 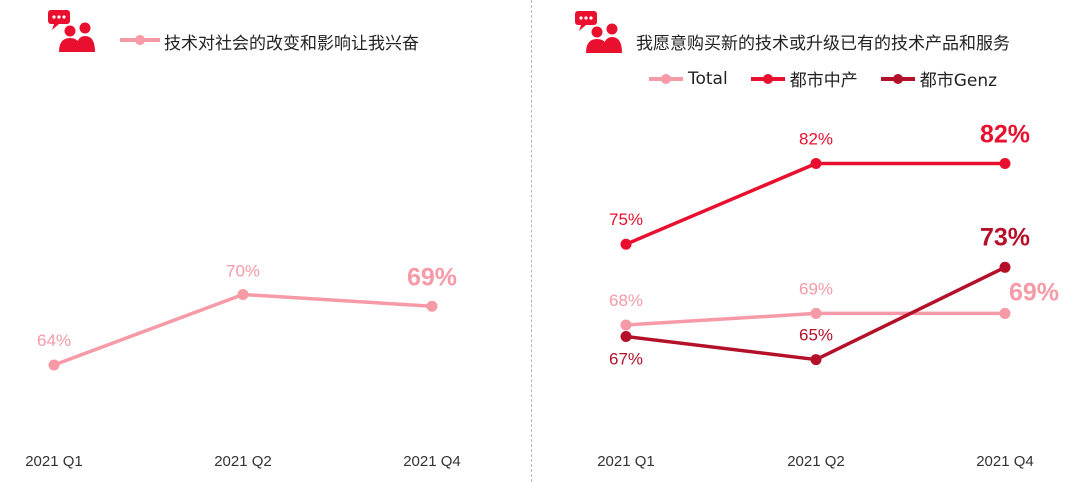 What do you see at coordinates (767, 78) in the screenshot?
I see `legend-swatch-mid` at bounding box center [767, 78].